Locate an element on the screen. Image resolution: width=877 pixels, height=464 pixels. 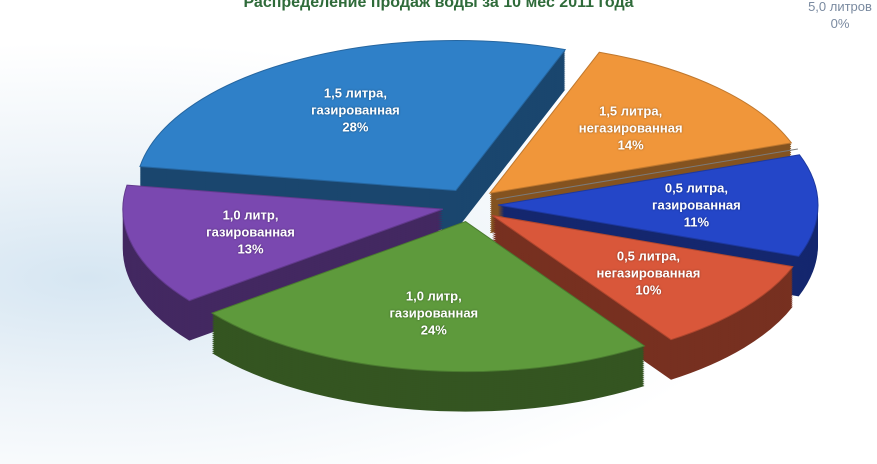
value-label: 11% is located at coordinates (696, 222).